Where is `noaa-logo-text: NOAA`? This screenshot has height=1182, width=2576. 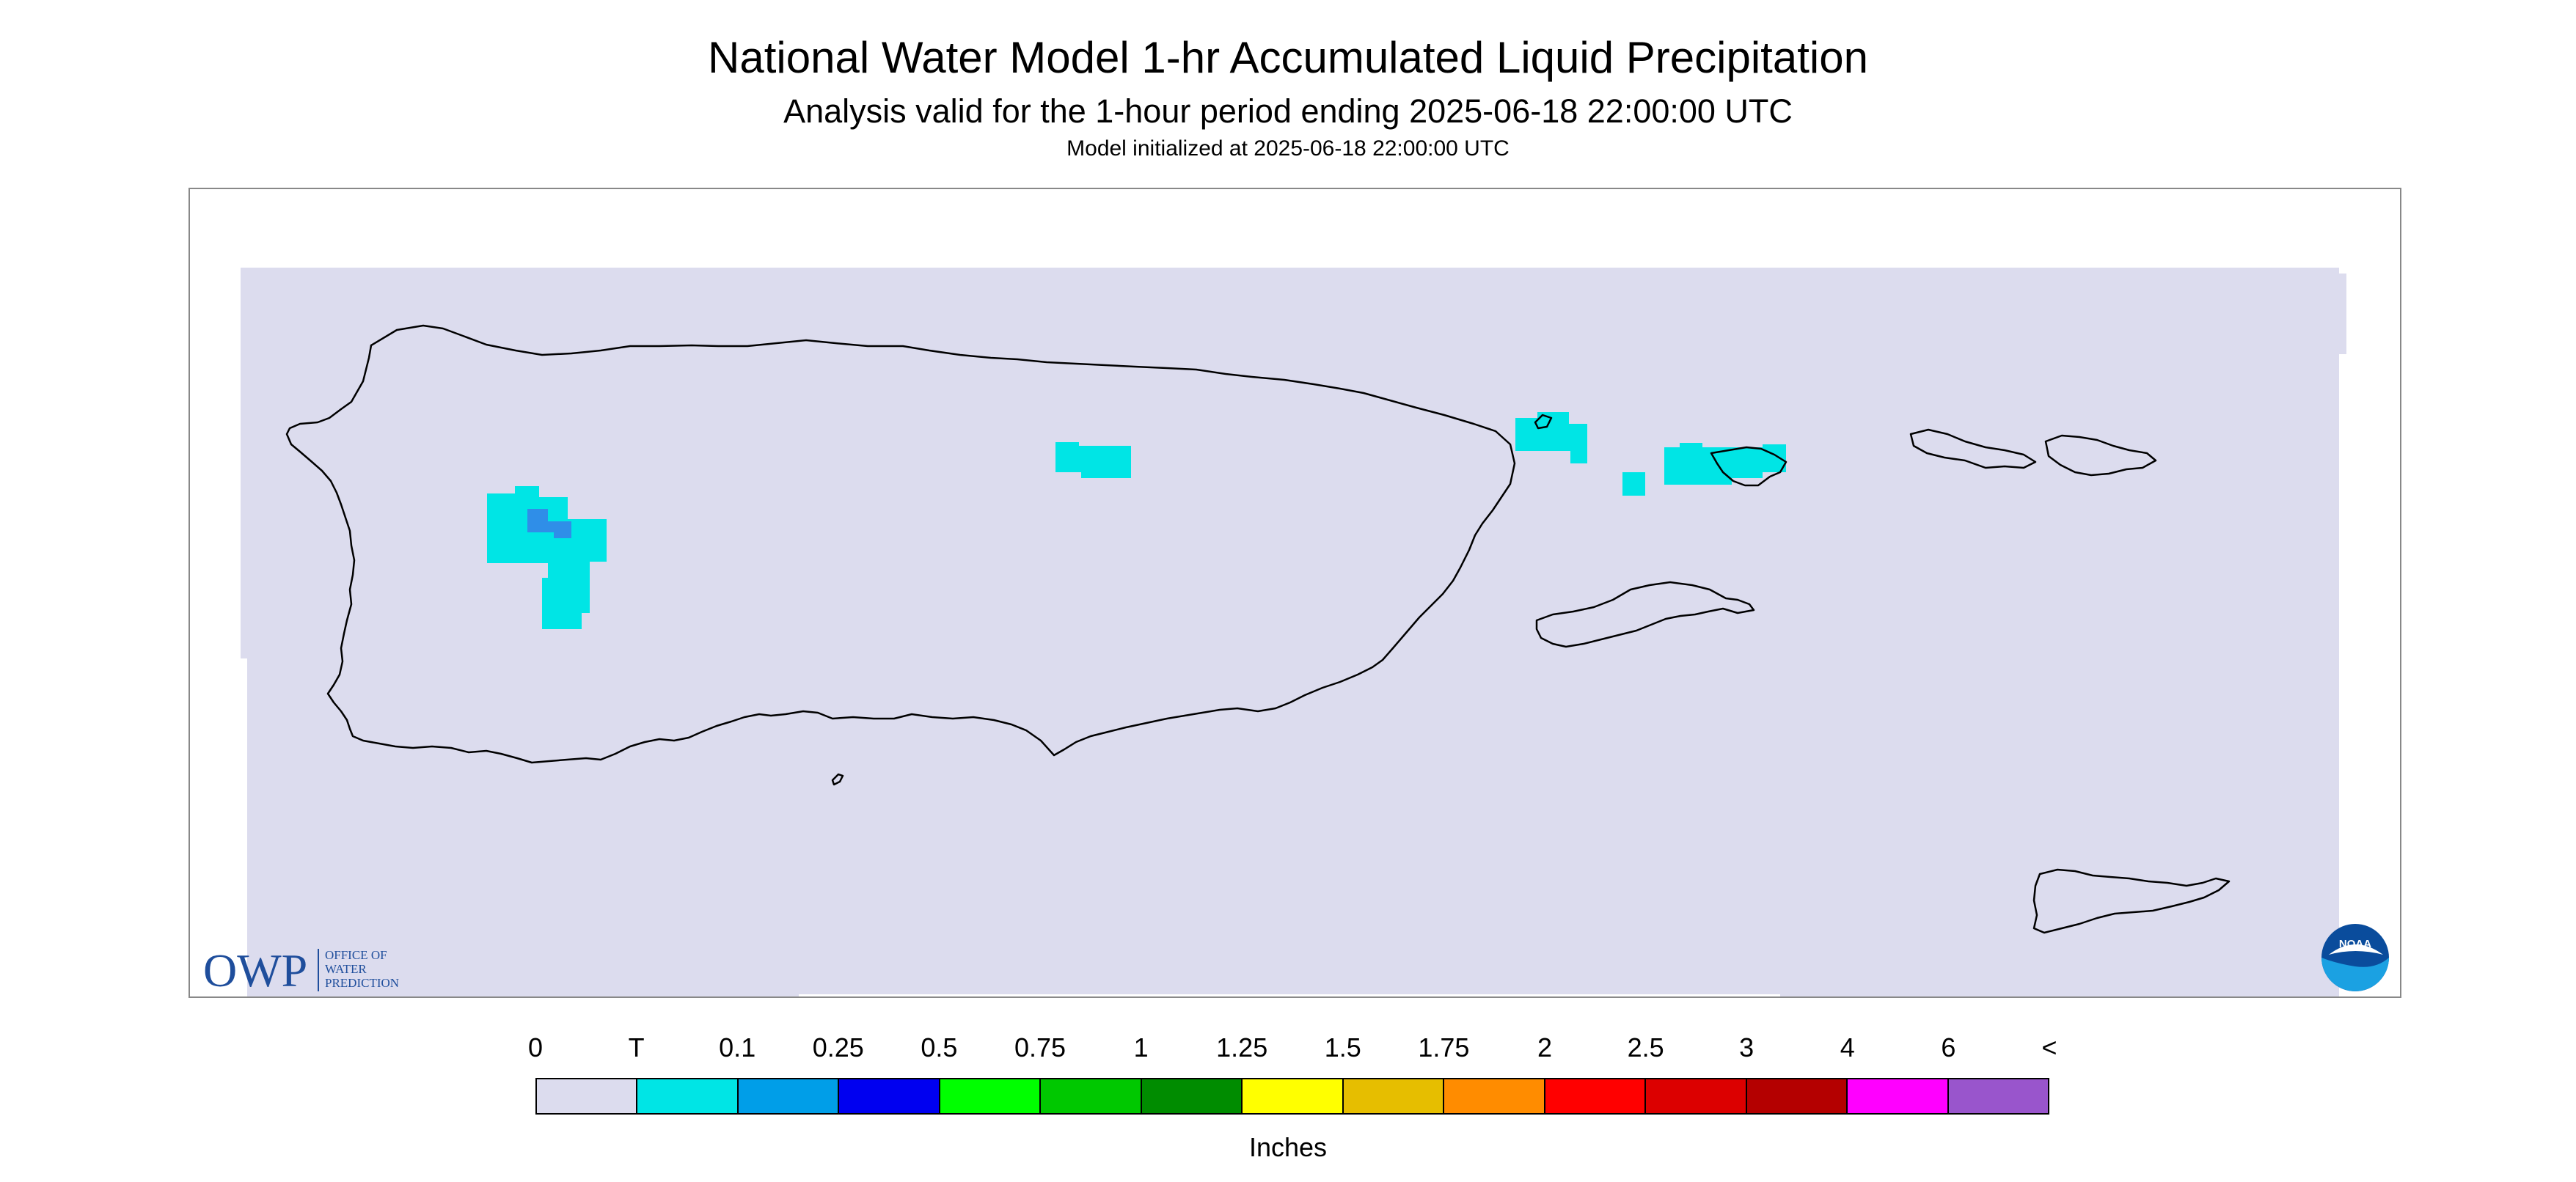 noaa-logo-text: NOAA is located at coordinates (2355, 944).